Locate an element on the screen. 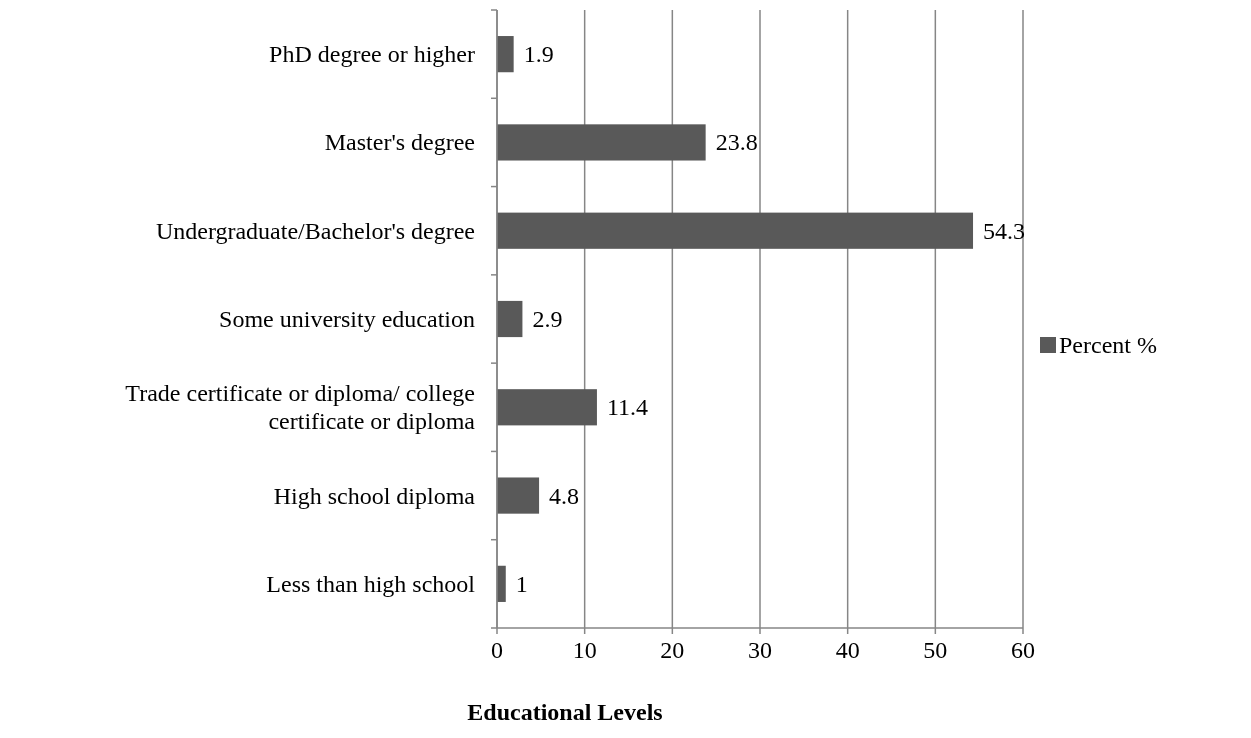 This screenshot has height=738, width=1251. data-label: 54.3 is located at coordinates (1004, 230).